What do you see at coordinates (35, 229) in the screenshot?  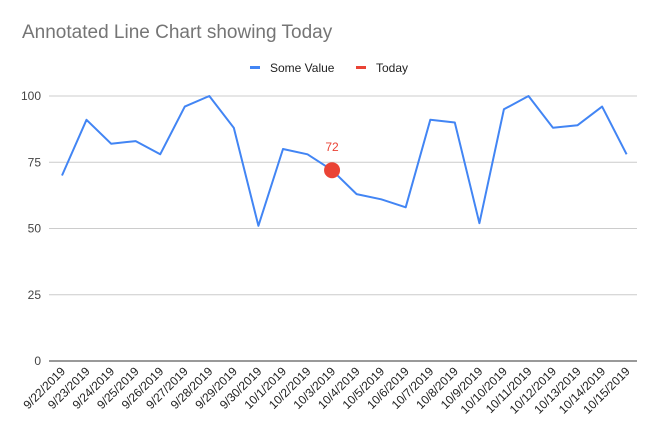 I see `y-tick-label: 50` at bounding box center [35, 229].